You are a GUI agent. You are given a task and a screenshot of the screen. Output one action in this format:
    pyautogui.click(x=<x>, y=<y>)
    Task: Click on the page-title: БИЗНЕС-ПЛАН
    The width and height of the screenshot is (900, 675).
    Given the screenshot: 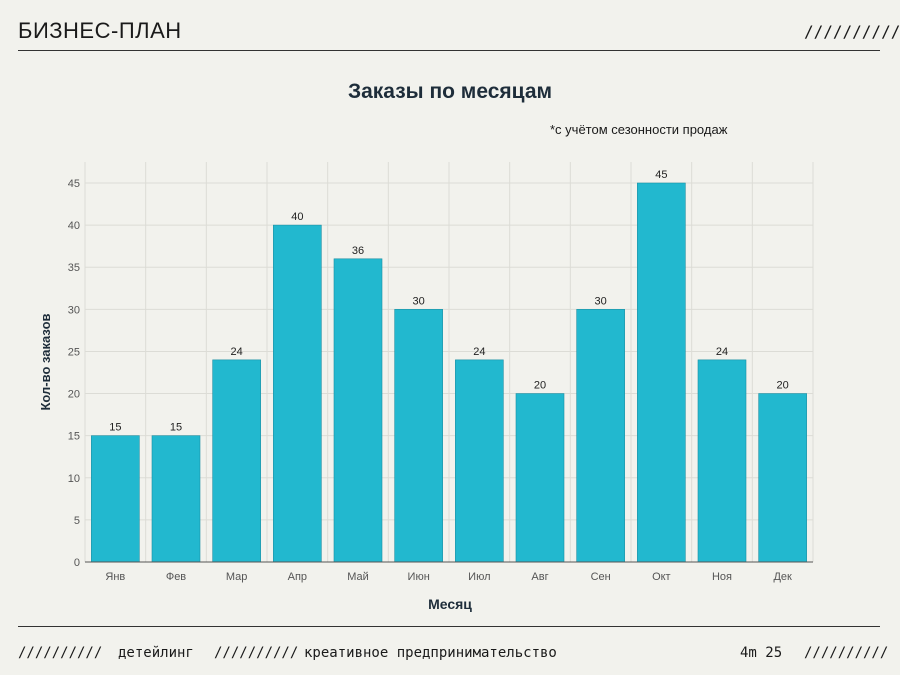 What is the action you would take?
    pyautogui.click(x=100, y=30)
    